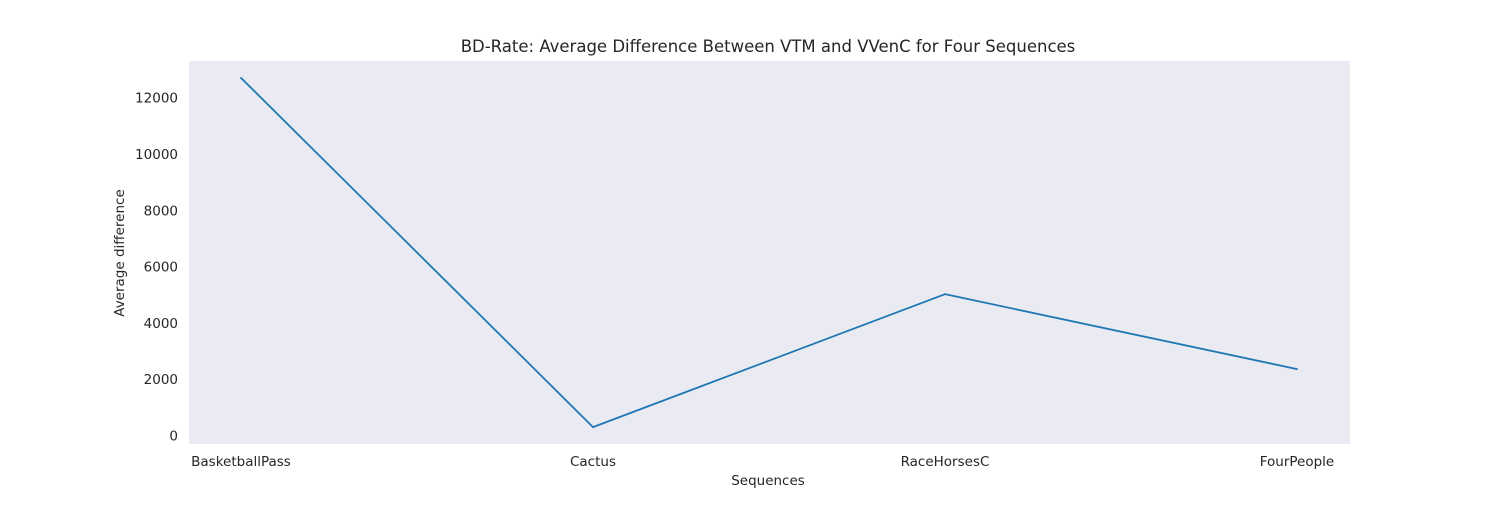 This screenshot has width=1500, height=505. What do you see at coordinates (945, 462) in the screenshot?
I see `x-tick-label: RaceHorsesC` at bounding box center [945, 462].